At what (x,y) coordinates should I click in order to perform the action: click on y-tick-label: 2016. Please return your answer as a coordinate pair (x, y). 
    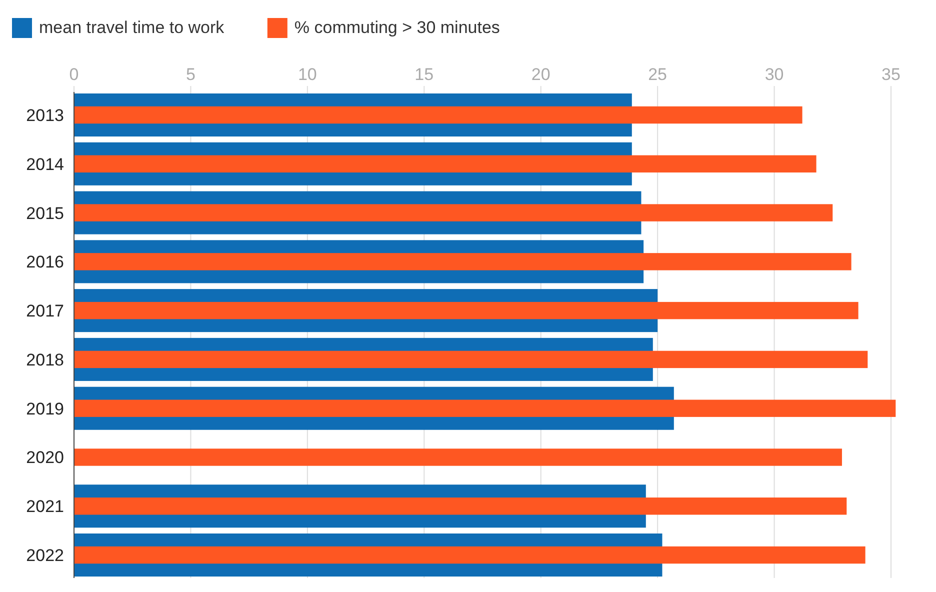
    Looking at the image, I should click on (45, 262).